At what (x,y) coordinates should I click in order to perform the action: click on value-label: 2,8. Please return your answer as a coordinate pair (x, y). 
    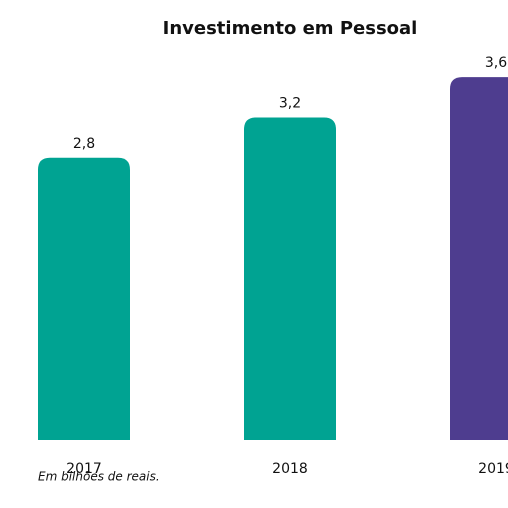
    Looking at the image, I should click on (84, 144).